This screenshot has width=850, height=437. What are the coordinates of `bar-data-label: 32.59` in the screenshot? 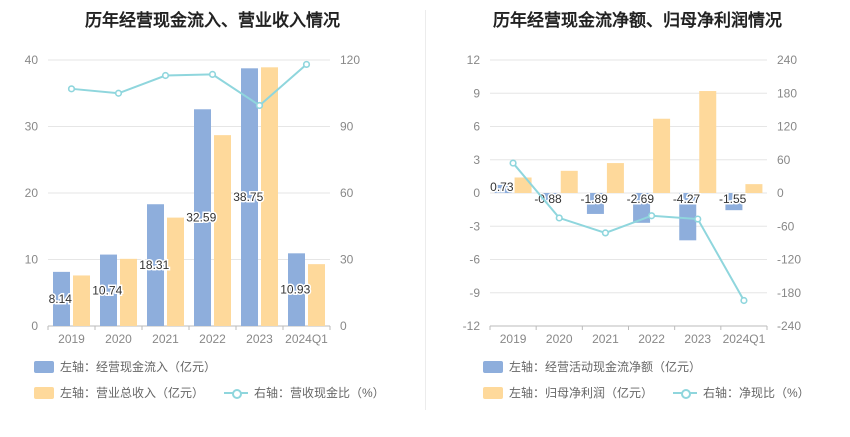 It's located at (201, 218).